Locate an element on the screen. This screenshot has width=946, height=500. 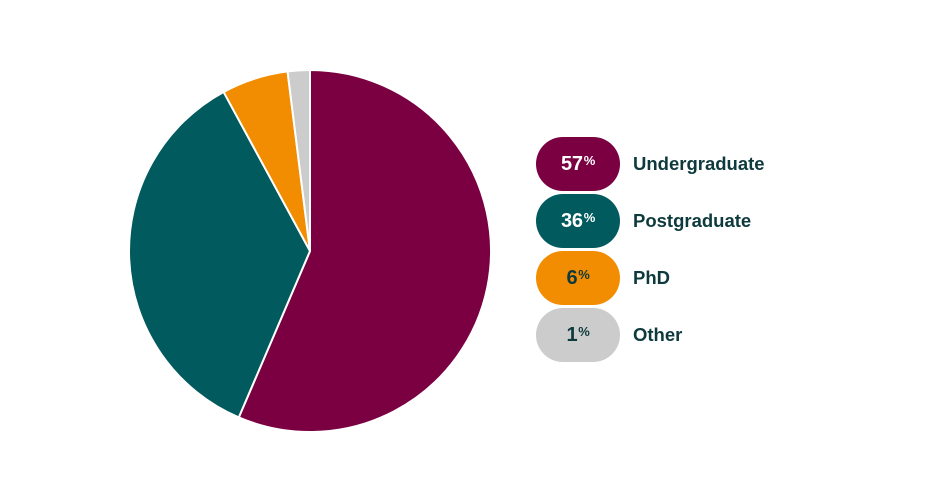
legend-badge-undergraduate: 57% is located at coordinates (578, 164).